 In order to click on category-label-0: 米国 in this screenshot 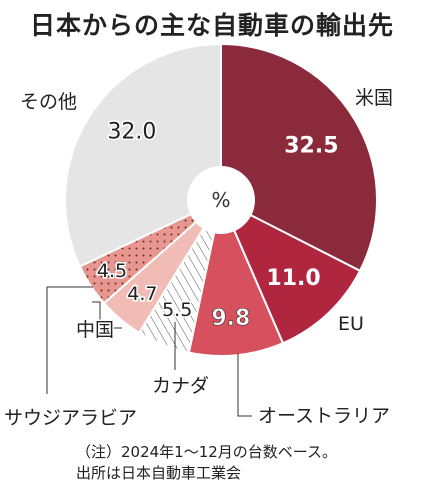, I will do `click(374, 98)`.